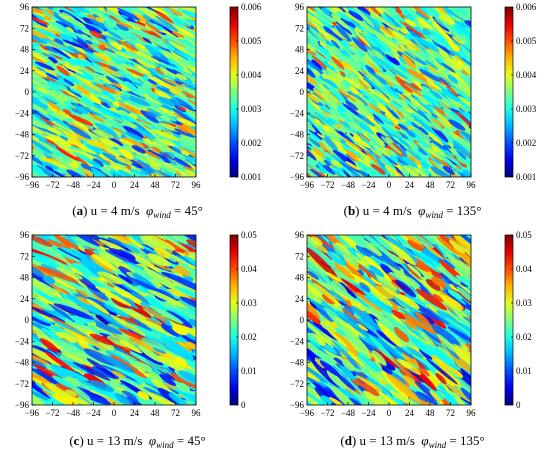 The width and height of the screenshot is (550, 456). Describe the element at coordinates (509, 92) in the screenshot. I see `colorbar-b` at that location.